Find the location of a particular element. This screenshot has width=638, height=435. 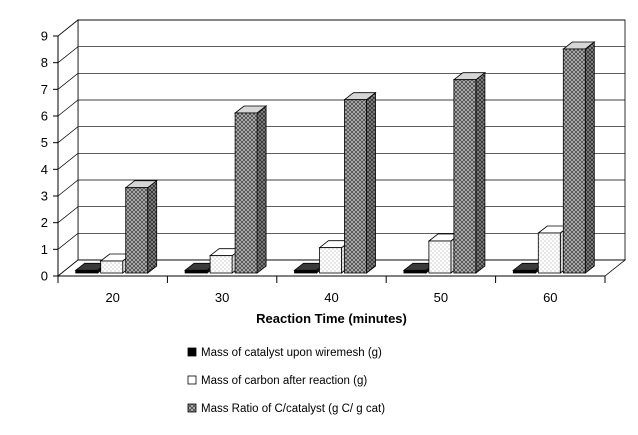

y-tick-label: 0 is located at coordinates (44, 276).